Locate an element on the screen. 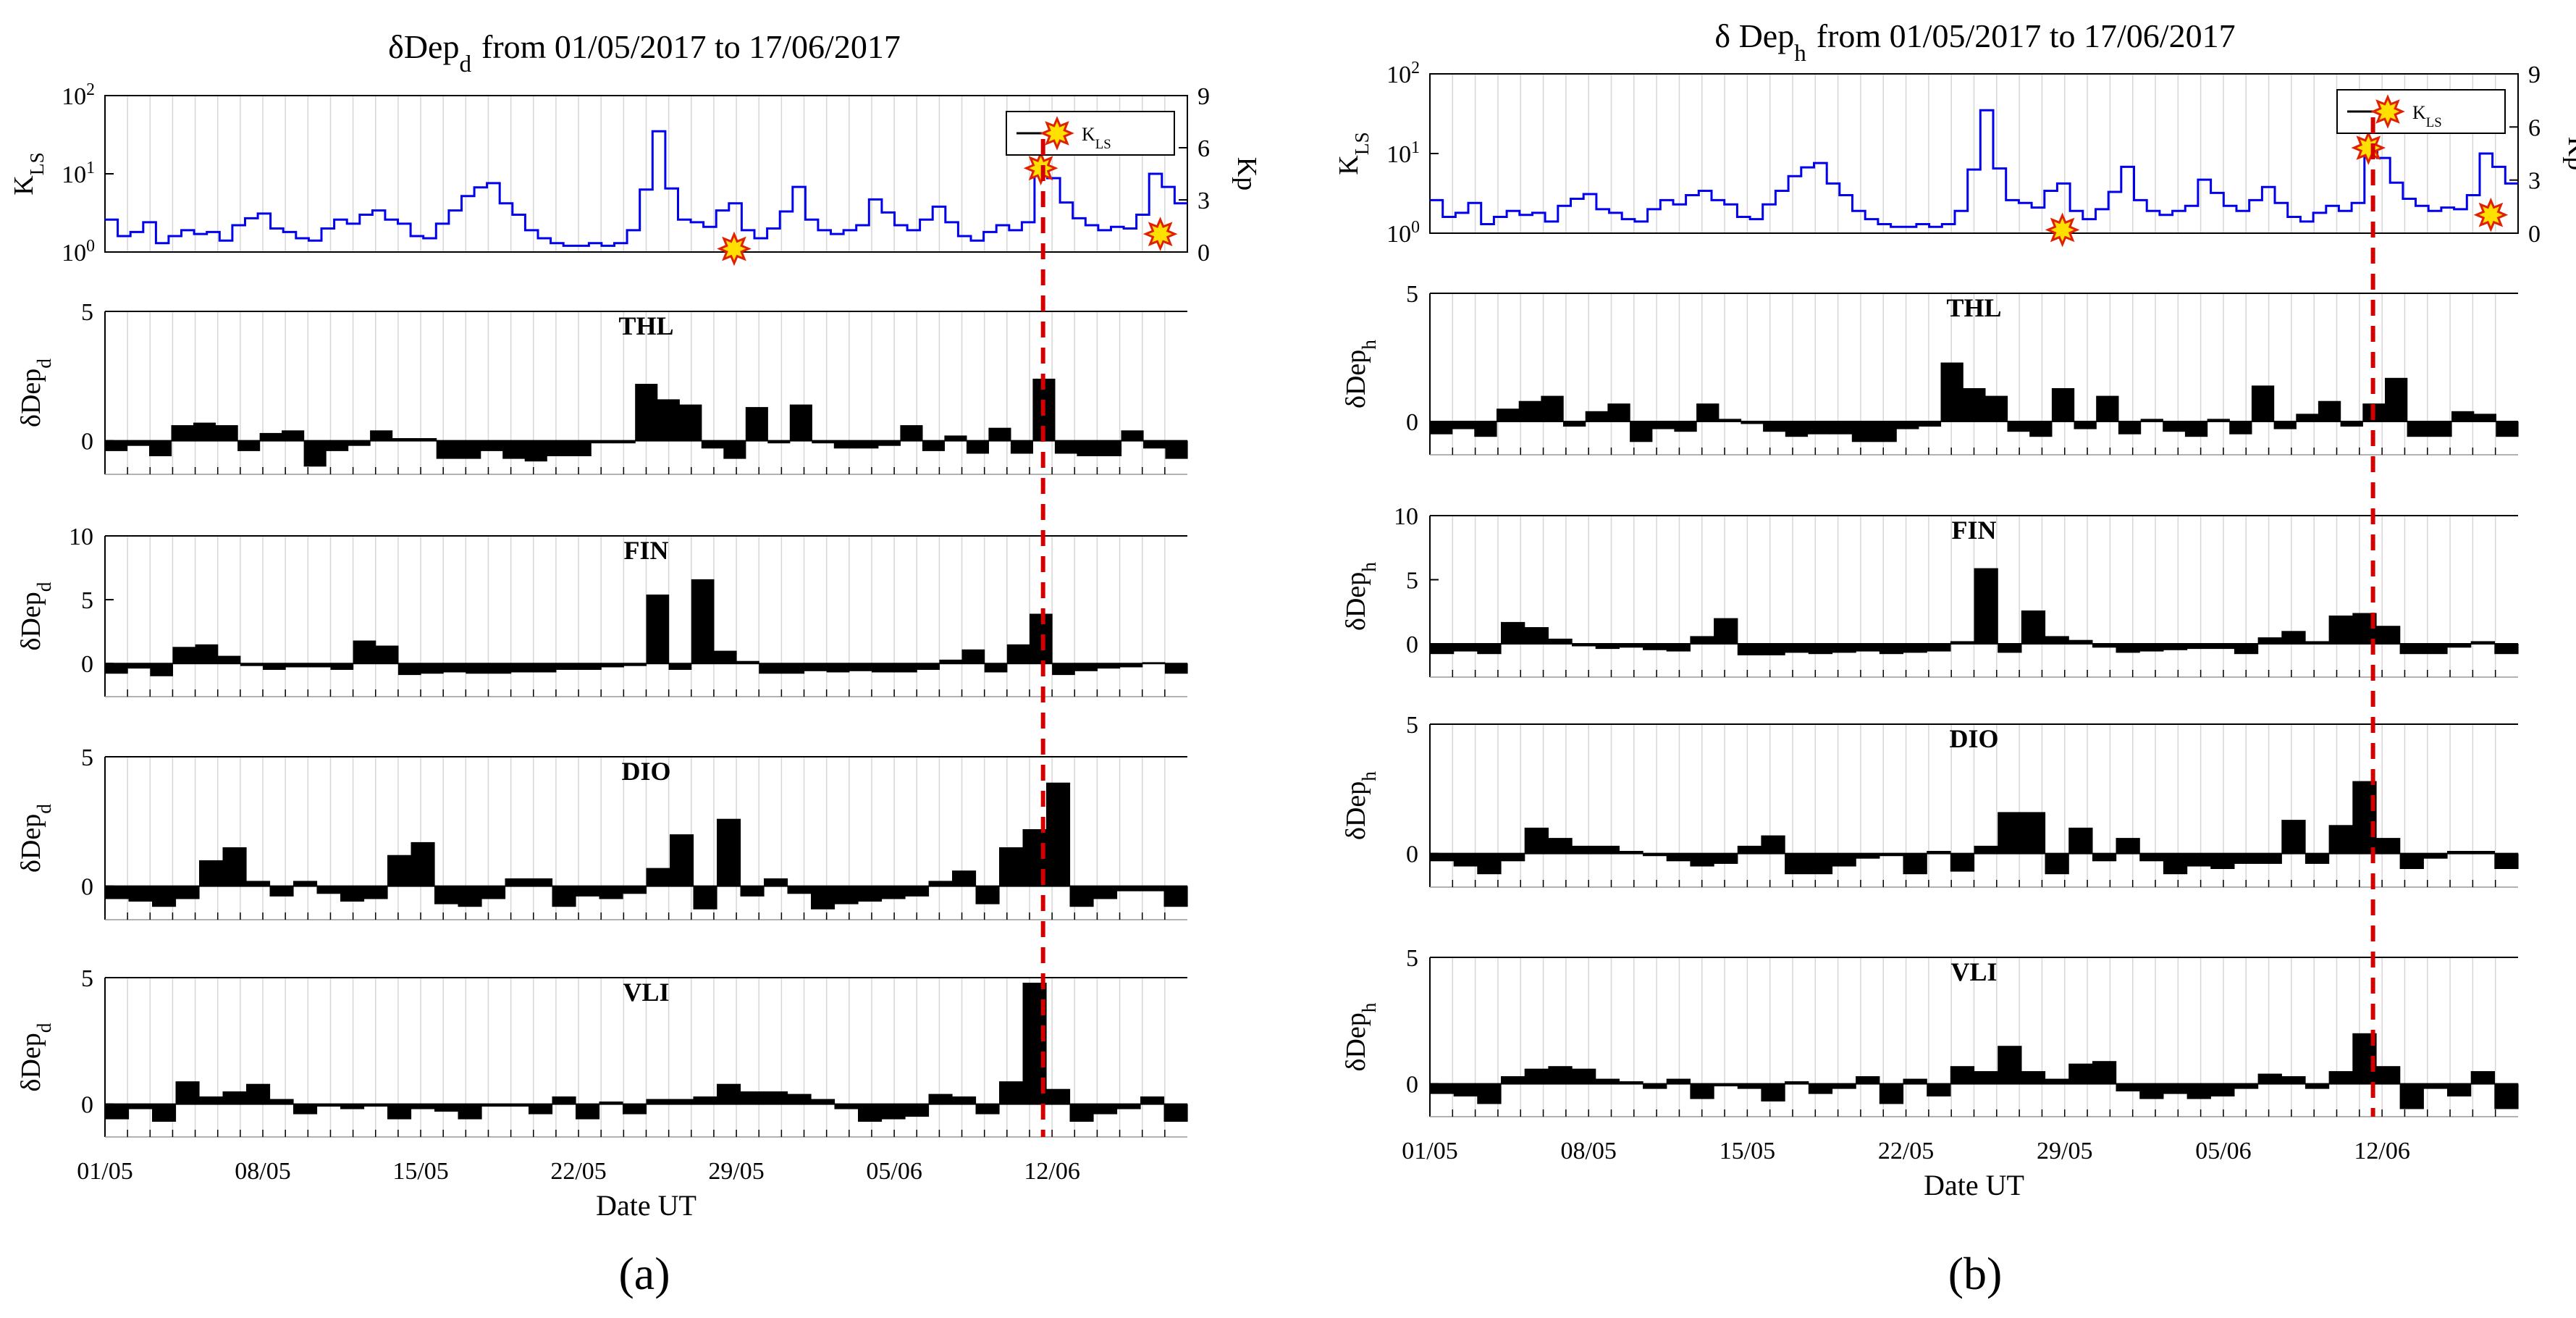  kp-ylabel: Kp is located at coordinates (2569, 153).